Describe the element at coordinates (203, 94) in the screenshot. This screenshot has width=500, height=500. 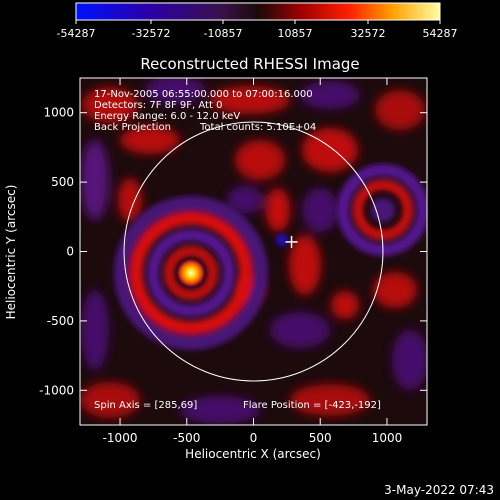
I see `annotation-time: 17-Nov-2005 06:55:00.000 to 07:00:16.000` at that location.